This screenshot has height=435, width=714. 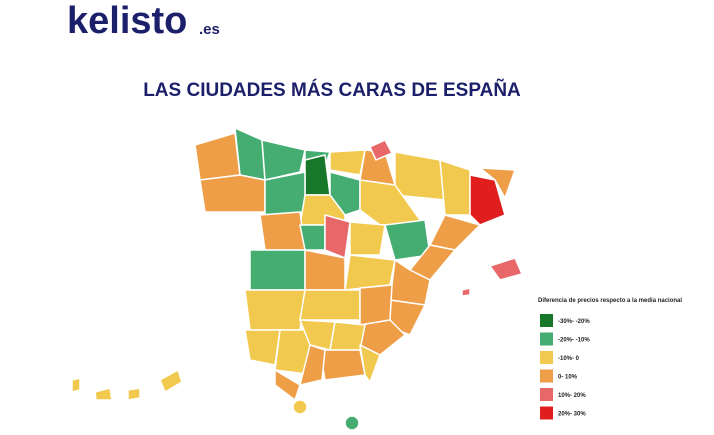 What do you see at coordinates (568, 378) in the screenshot?
I see `legend-label: 0- 10%` at bounding box center [568, 378].